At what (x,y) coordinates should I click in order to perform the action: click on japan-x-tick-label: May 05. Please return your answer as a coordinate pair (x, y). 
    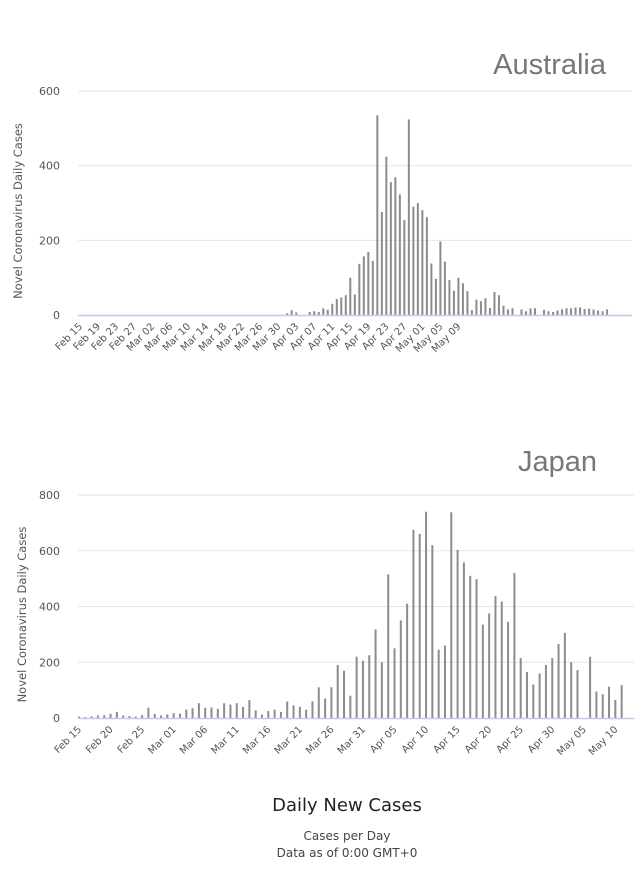
    Looking at the image, I should click on (572, 741).